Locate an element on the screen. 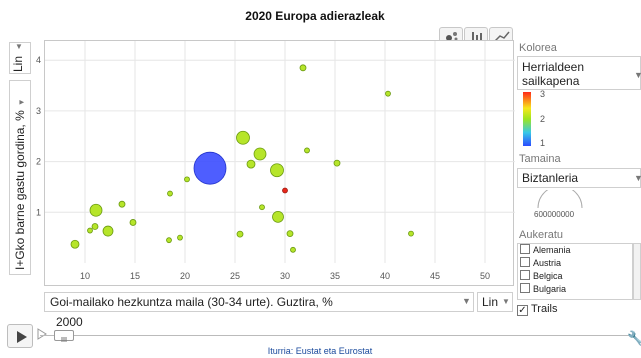  color-tick-min: 1 is located at coordinates (543, 143).